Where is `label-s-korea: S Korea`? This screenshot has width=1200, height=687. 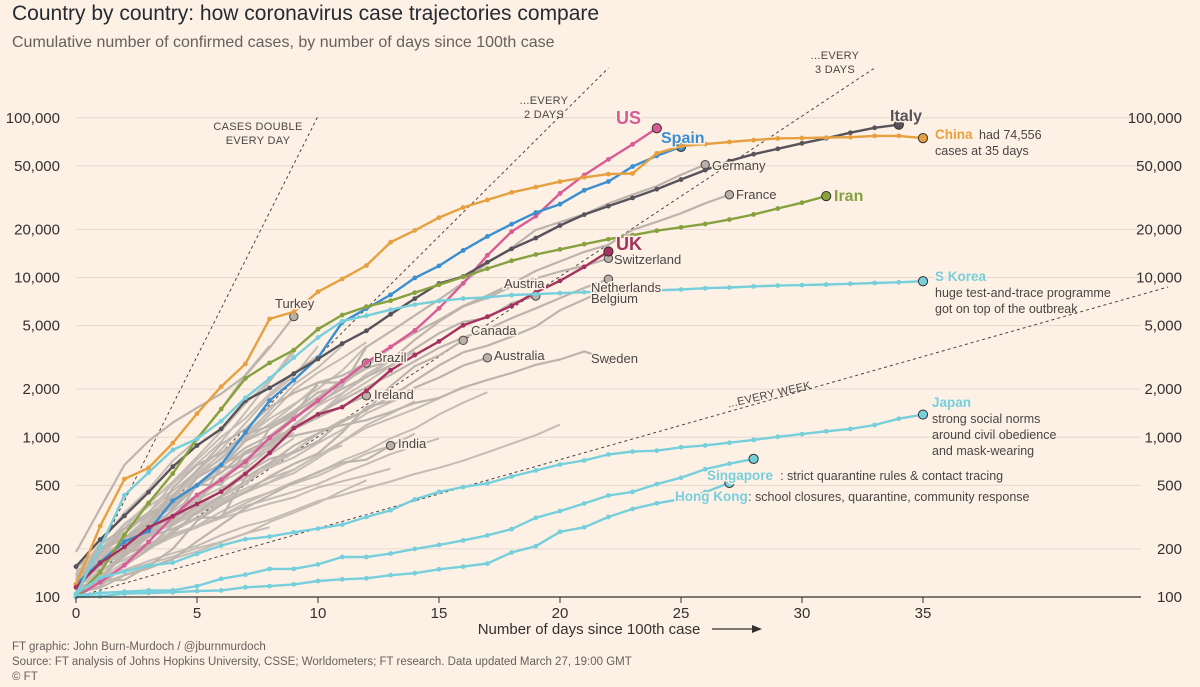 label-s-korea: S Korea is located at coordinates (961, 276).